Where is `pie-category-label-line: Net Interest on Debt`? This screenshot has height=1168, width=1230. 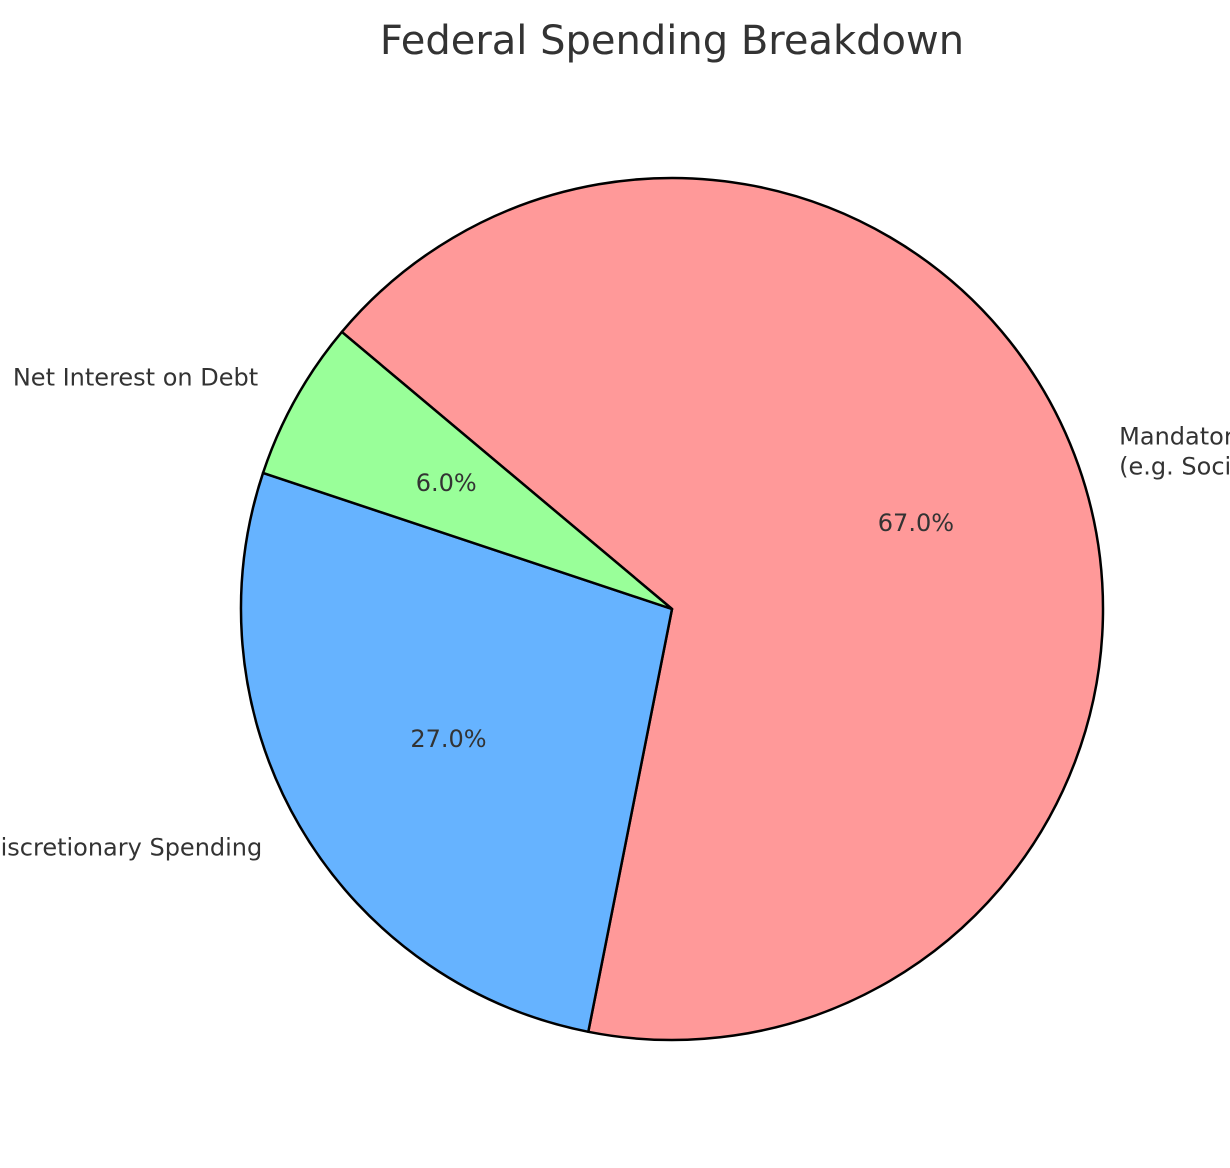
pie-category-label-line: Net Interest on Debt is located at coordinates (135, 378).